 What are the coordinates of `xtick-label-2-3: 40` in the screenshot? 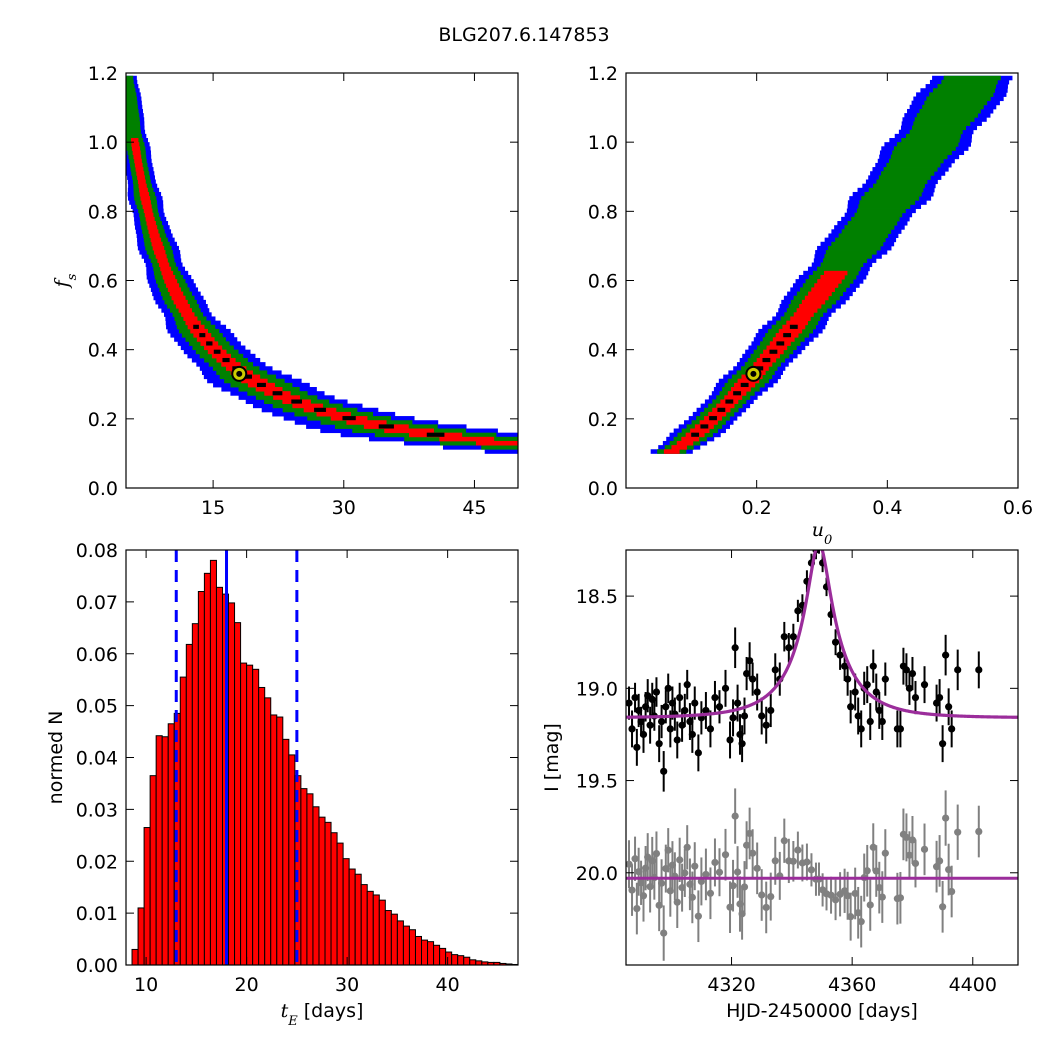 It's located at (448, 985).